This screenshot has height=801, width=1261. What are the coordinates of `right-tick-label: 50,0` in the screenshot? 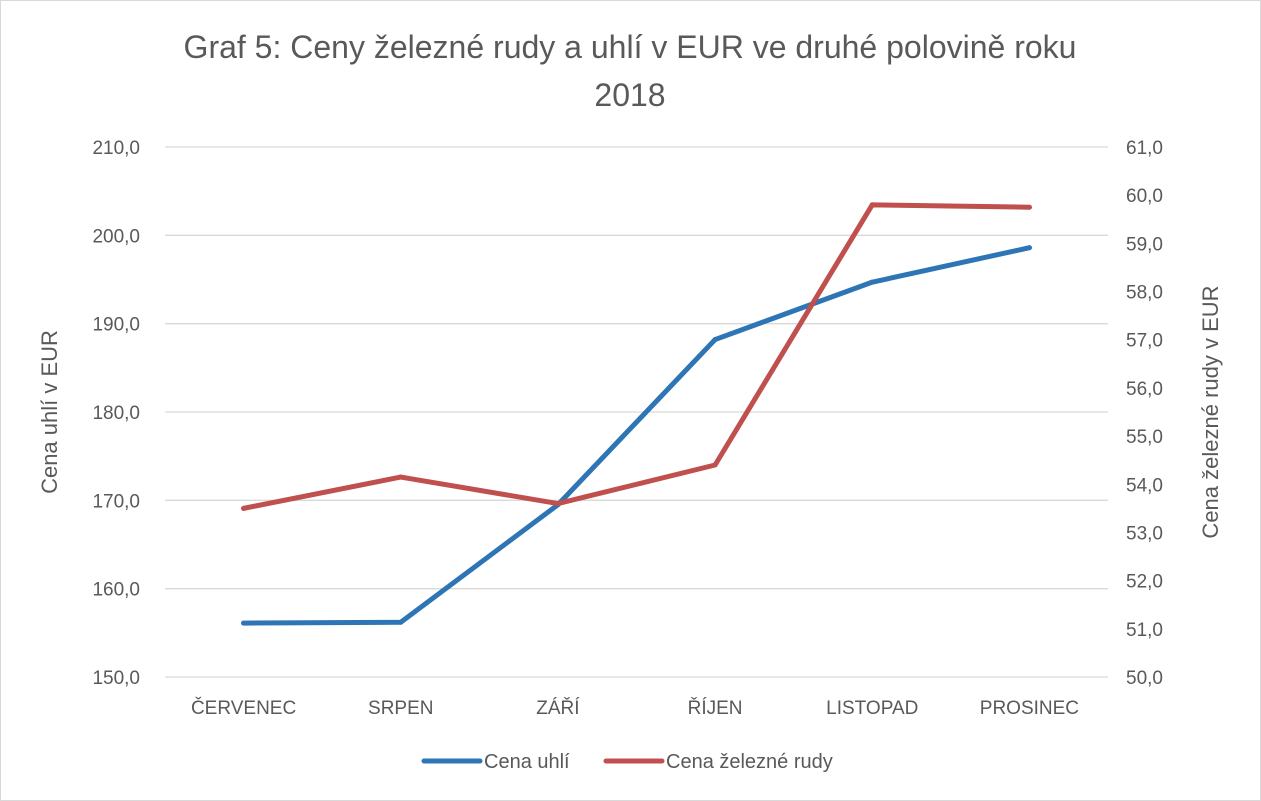 It's located at (1144, 678).